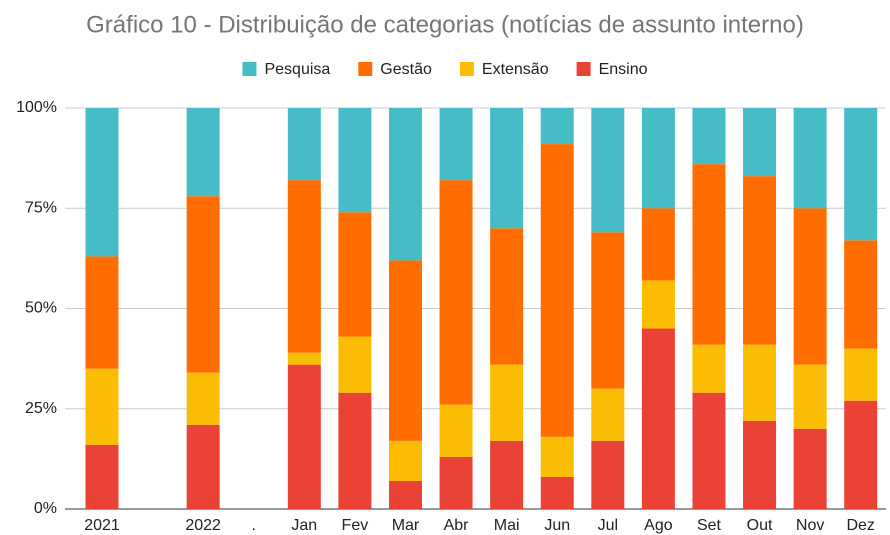  Describe the element at coordinates (507, 525) in the screenshot. I see `x-tick-label: Mai` at that location.